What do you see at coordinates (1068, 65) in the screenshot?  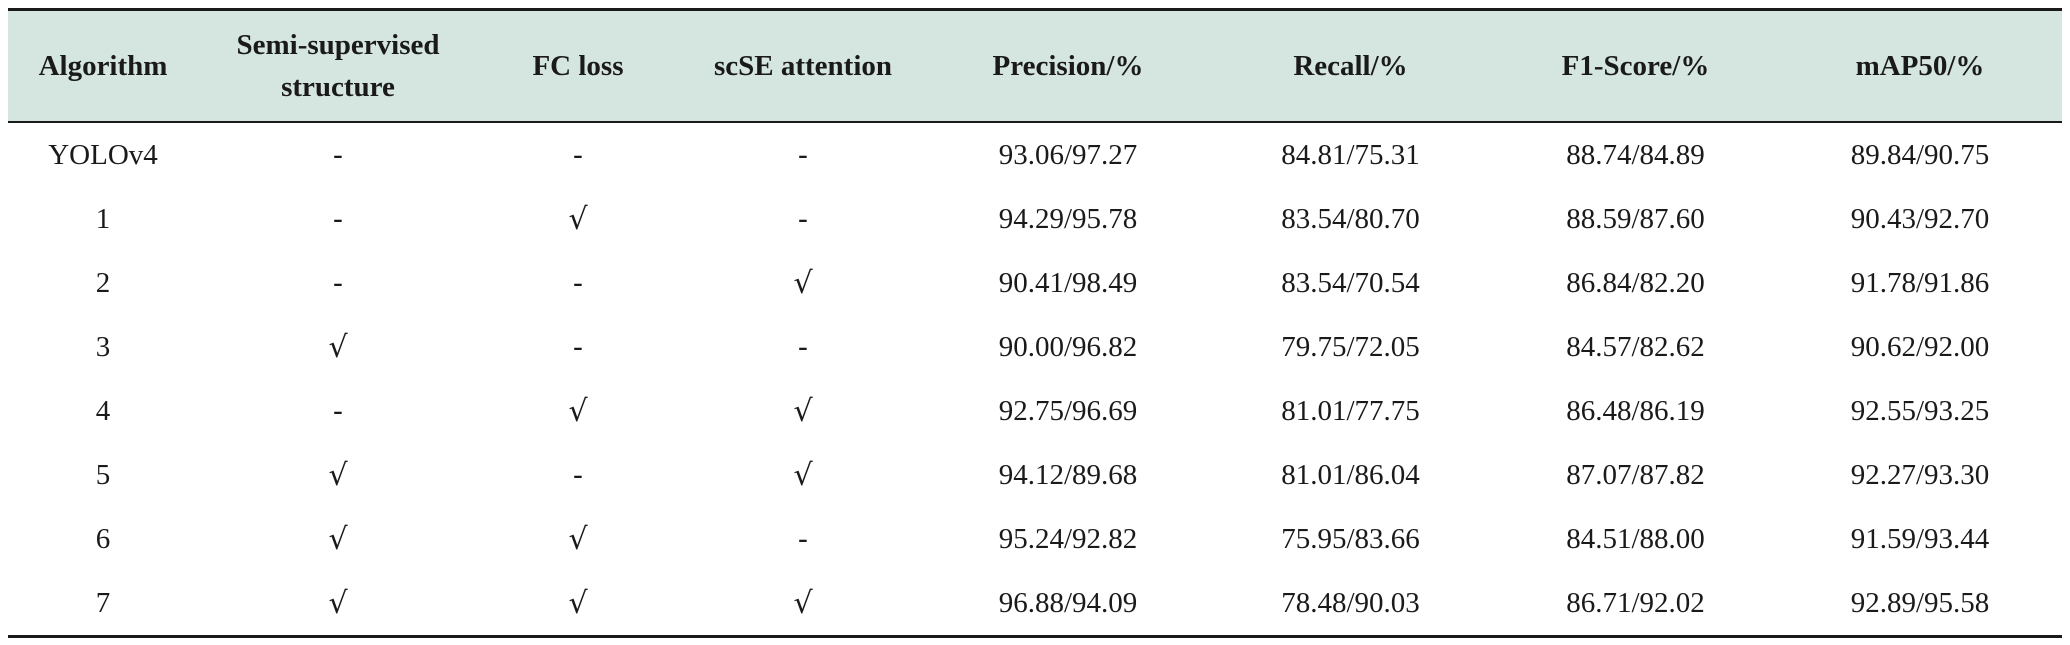 I see `column-header-precision: Precision/%` at bounding box center [1068, 65].